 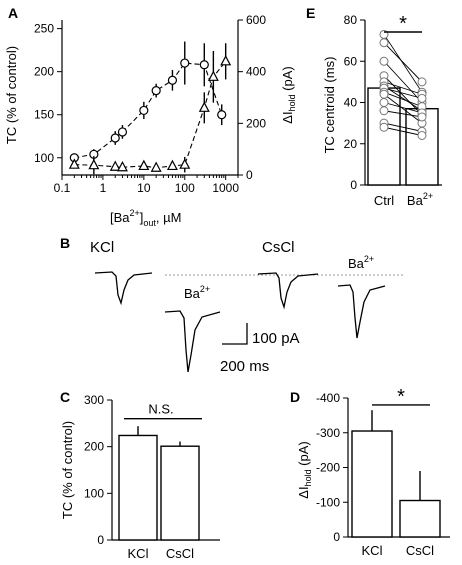 What do you see at coordinates (328, 468) in the screenshot?
I see `panel-d-ytick-label: -200` at bounding box center [328, 468].